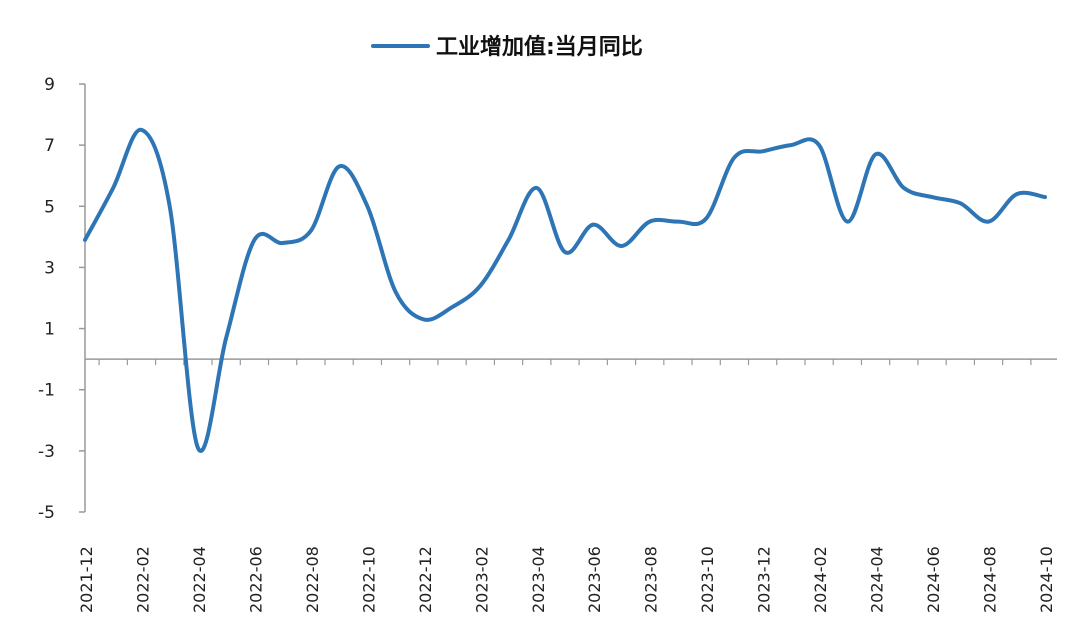  Describe the element at coordinates (1046, 579) in the screenshot. I see `x-tick-label: 2024-10` at that location.